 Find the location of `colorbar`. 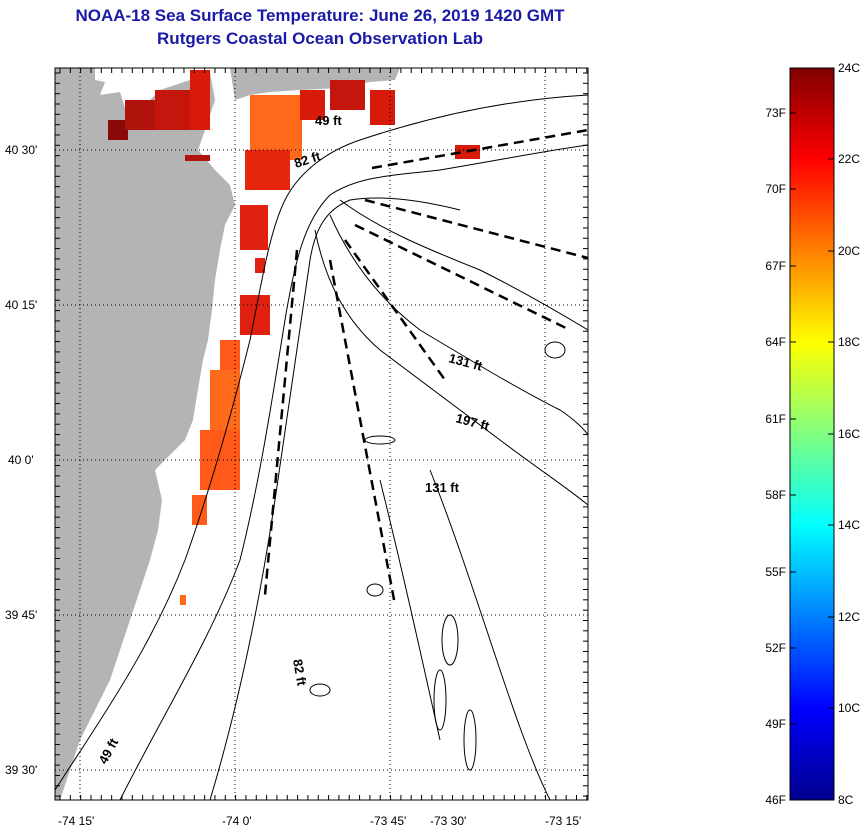

colorbar is located at coordinates (812, 434).